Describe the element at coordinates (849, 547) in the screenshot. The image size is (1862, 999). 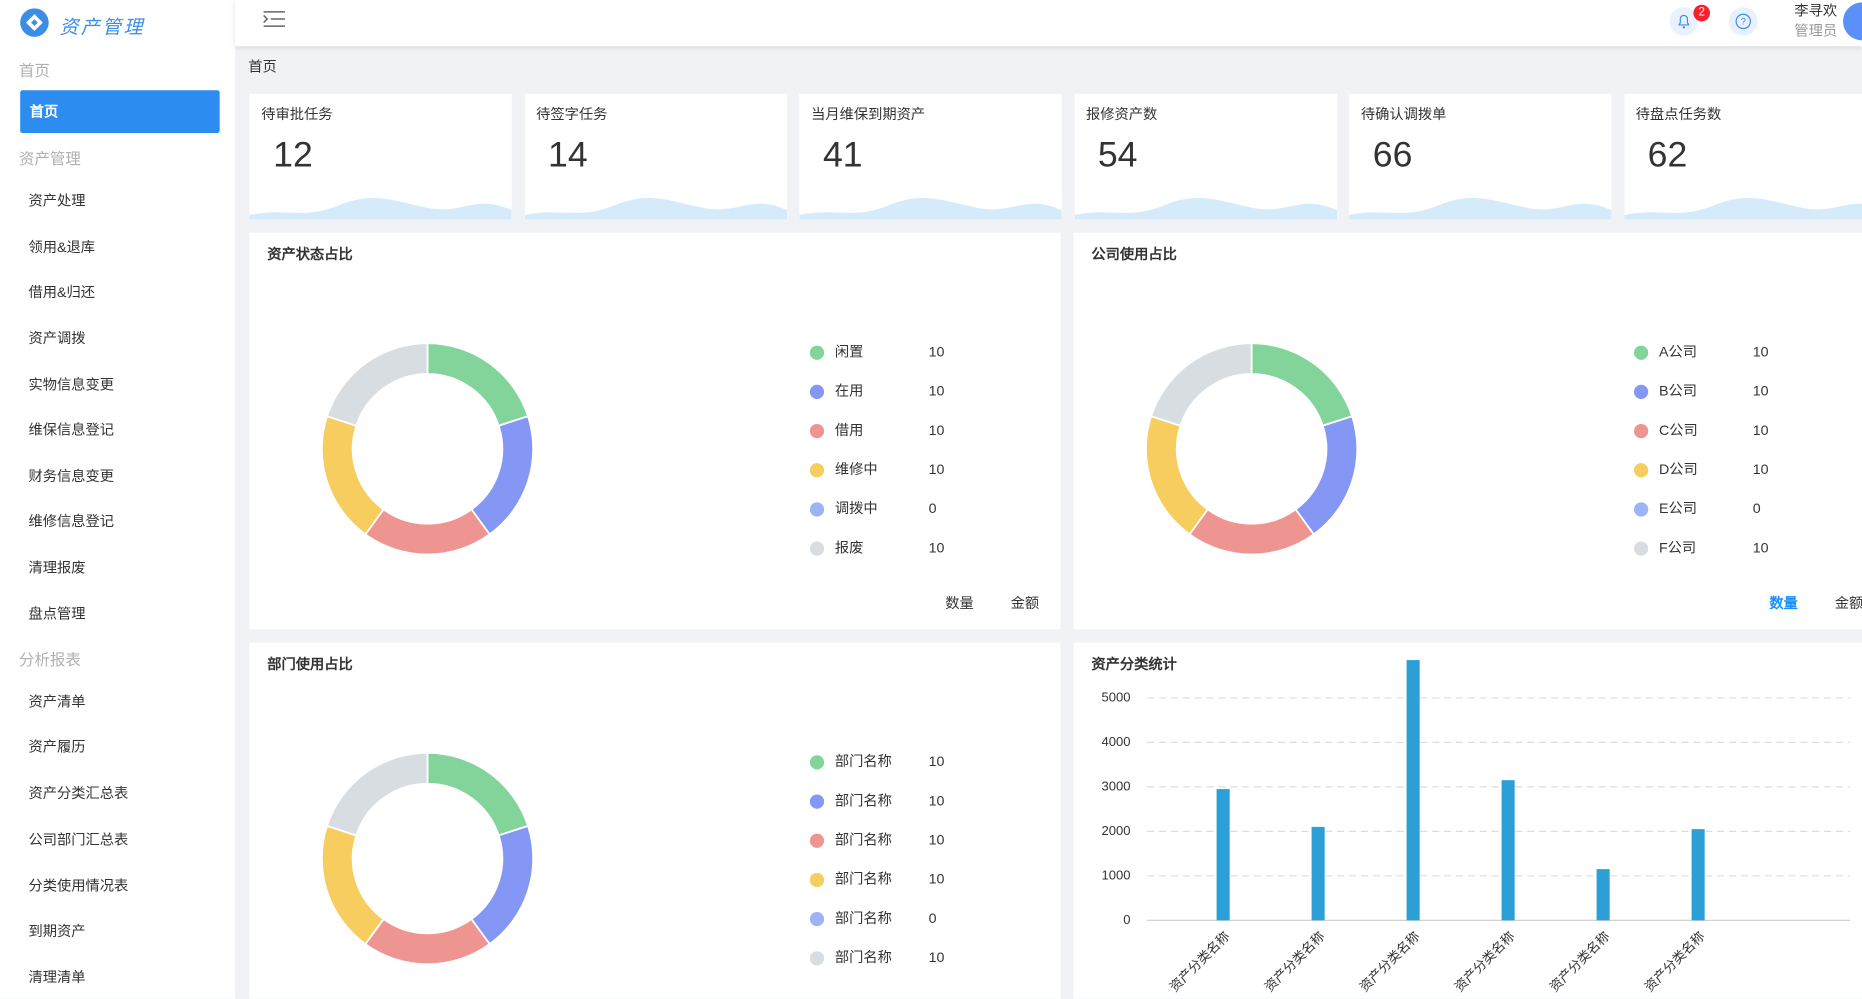
I see `legend-label: 报废` at that location.